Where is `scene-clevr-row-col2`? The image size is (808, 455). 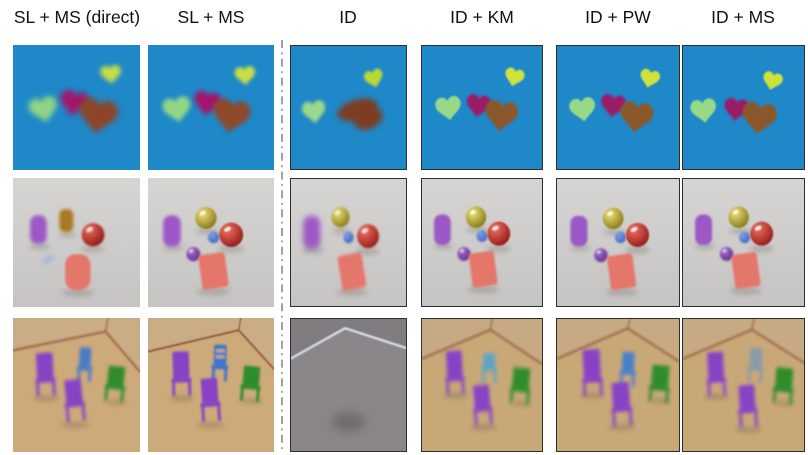
scene-clevr-row-col2 is located at coordinates (211, 242).